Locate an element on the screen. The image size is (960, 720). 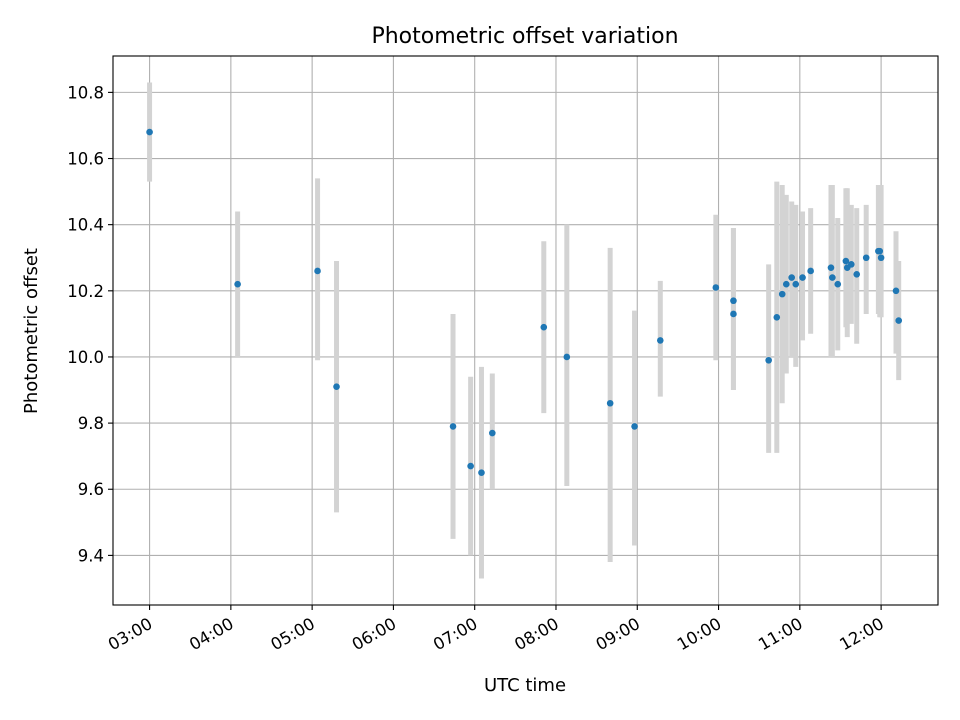
y-tick-label: 10.4 is located at coordinates (85, 225).